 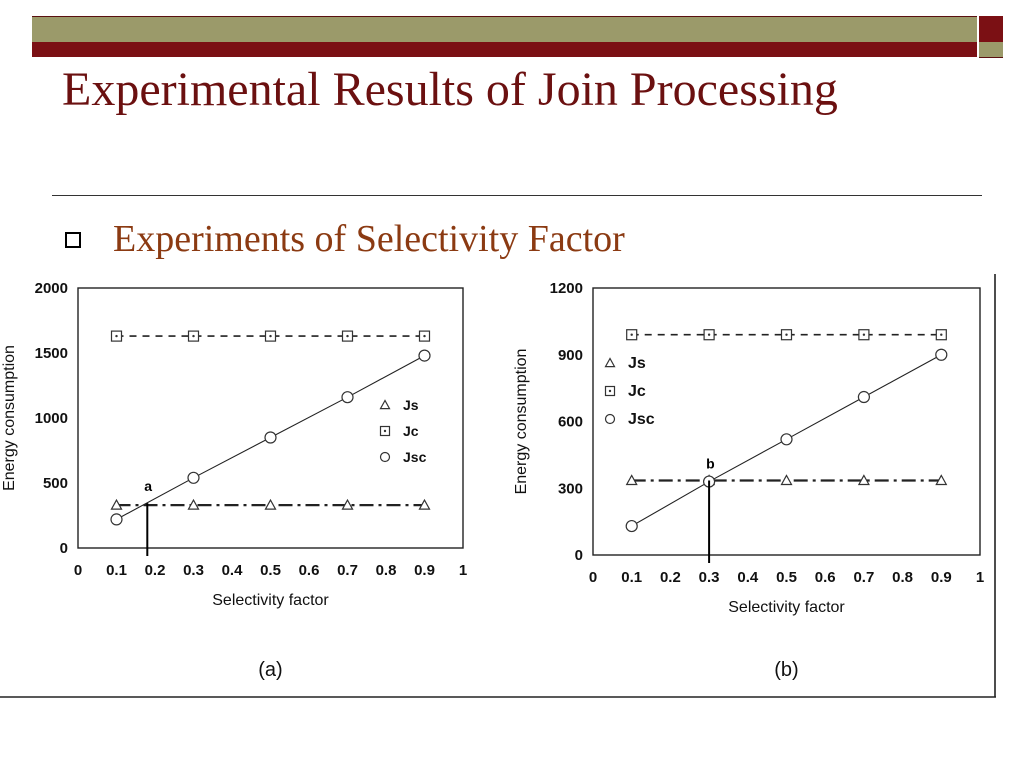 I want to click on chart-b-ytick-label: 900, so click(x=570, y=355).